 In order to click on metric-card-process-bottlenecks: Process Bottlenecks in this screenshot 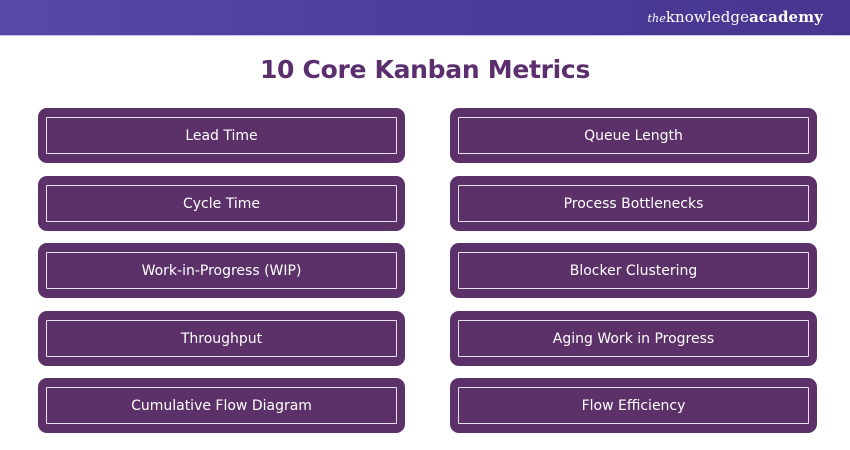, I will do `click(633, 203)`.